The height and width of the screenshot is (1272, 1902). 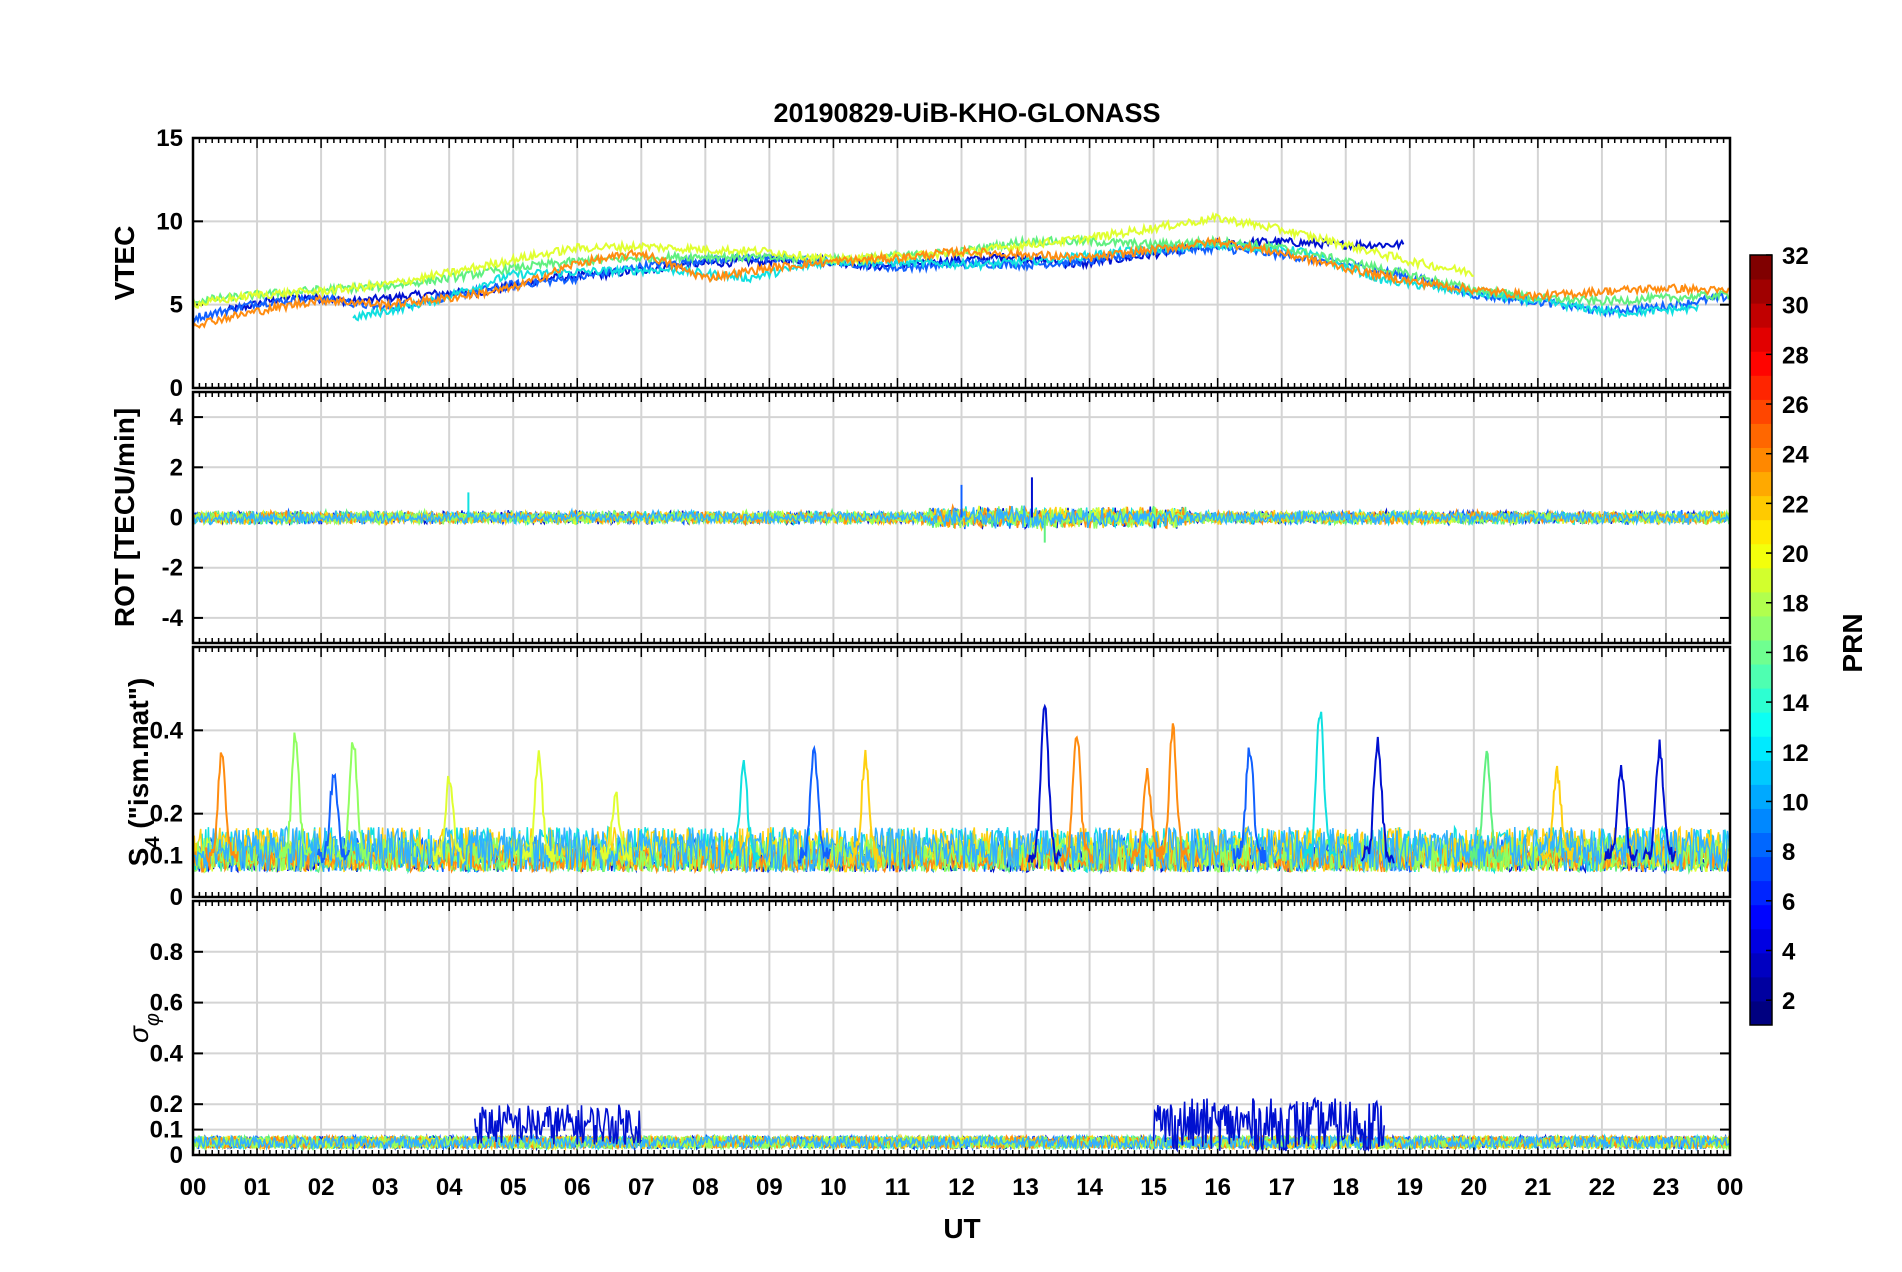 I want to click on x-tick-label: 06, so click(x=577, y=1187).